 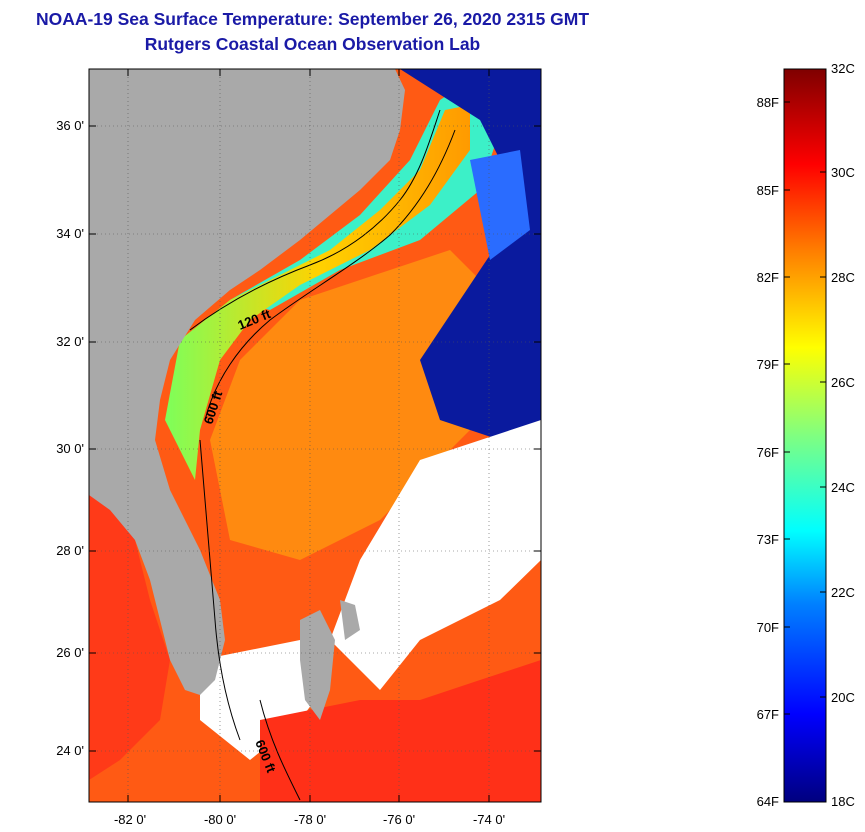 I want to click on lat-label: 30 0', so click(x=70, y=448).